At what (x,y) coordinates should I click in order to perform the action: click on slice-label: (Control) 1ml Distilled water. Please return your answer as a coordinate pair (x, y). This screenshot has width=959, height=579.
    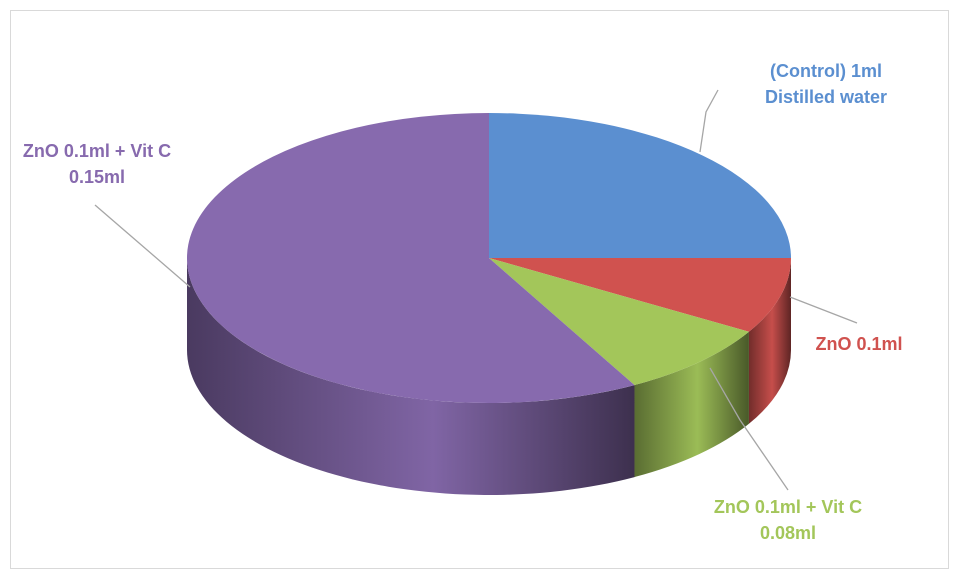
    Looking at the image, I should click on (826, 84).